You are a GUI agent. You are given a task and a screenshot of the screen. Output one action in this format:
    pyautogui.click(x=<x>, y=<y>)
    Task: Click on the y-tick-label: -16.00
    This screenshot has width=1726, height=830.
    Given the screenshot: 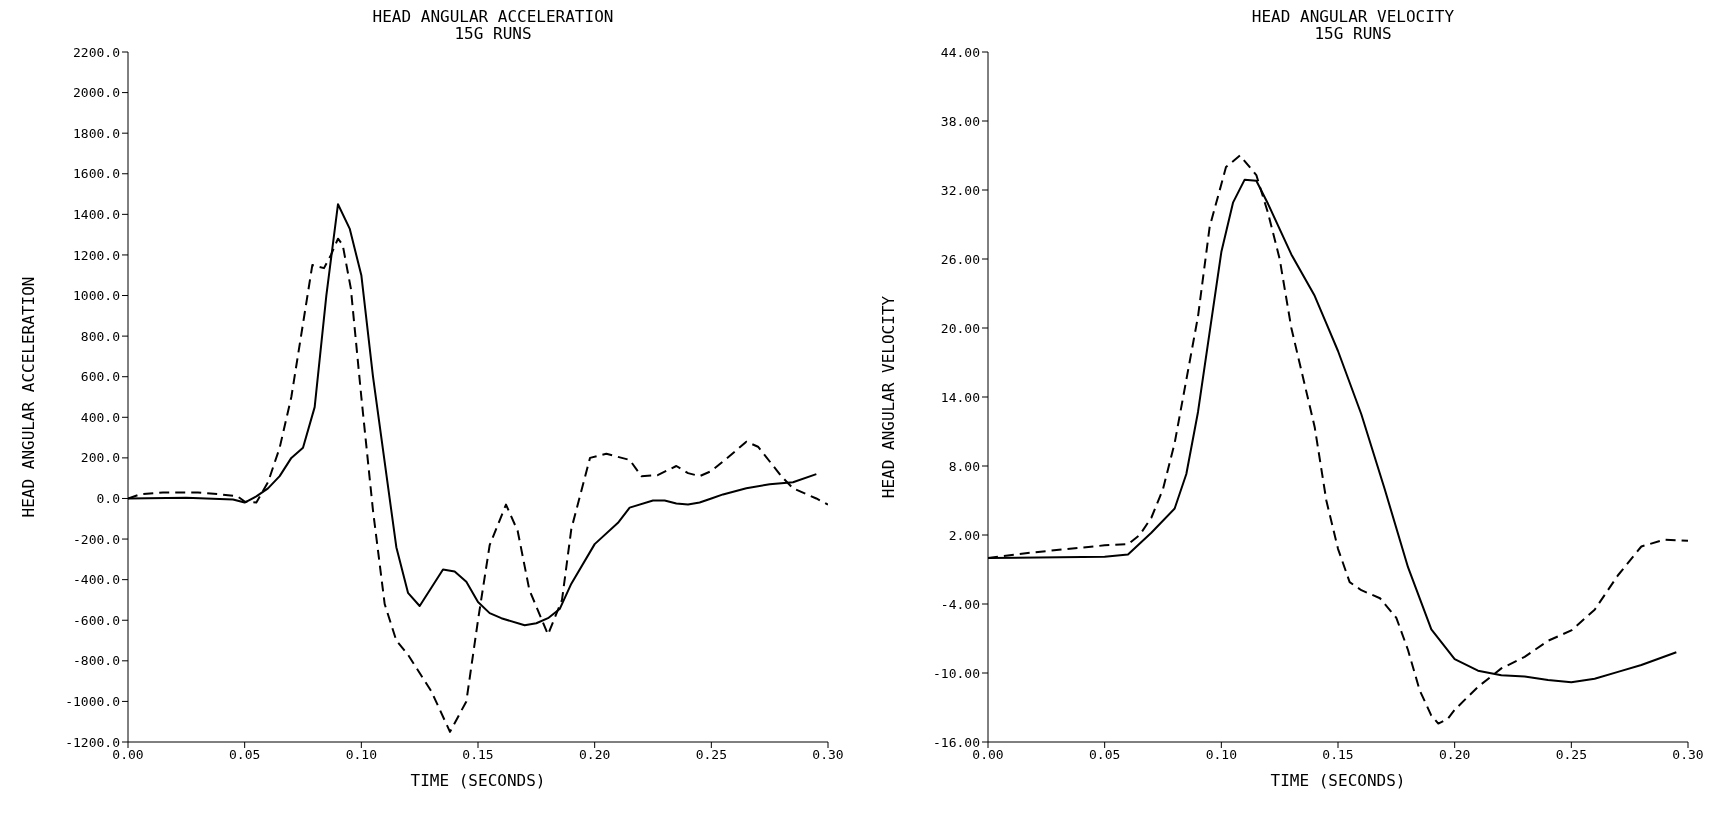 What is the action you would take?
    pyautogui.click(x=956, y=742)
    